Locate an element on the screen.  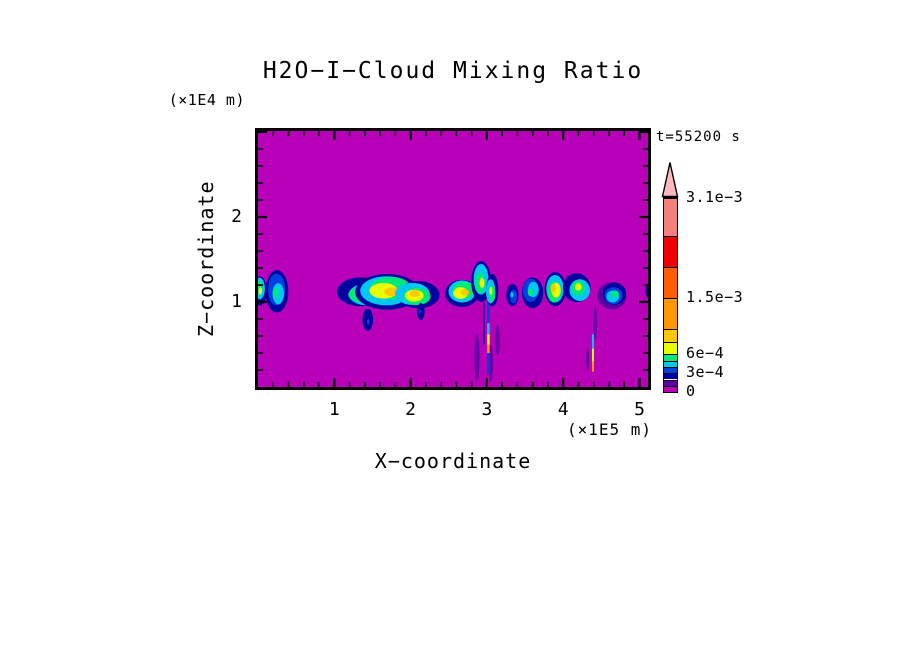
x-tick-label: 3 is located at coordinates (487, 409).